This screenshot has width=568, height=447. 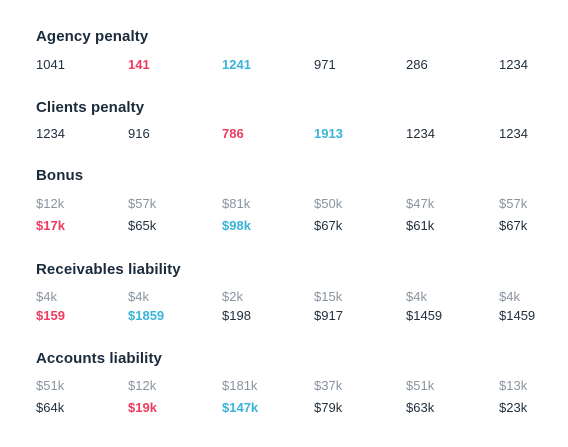 What do you see at coordinates (142, 225) in the screenshot?
I see `current-value-cell: $65k` at bounding box center [142, 225].